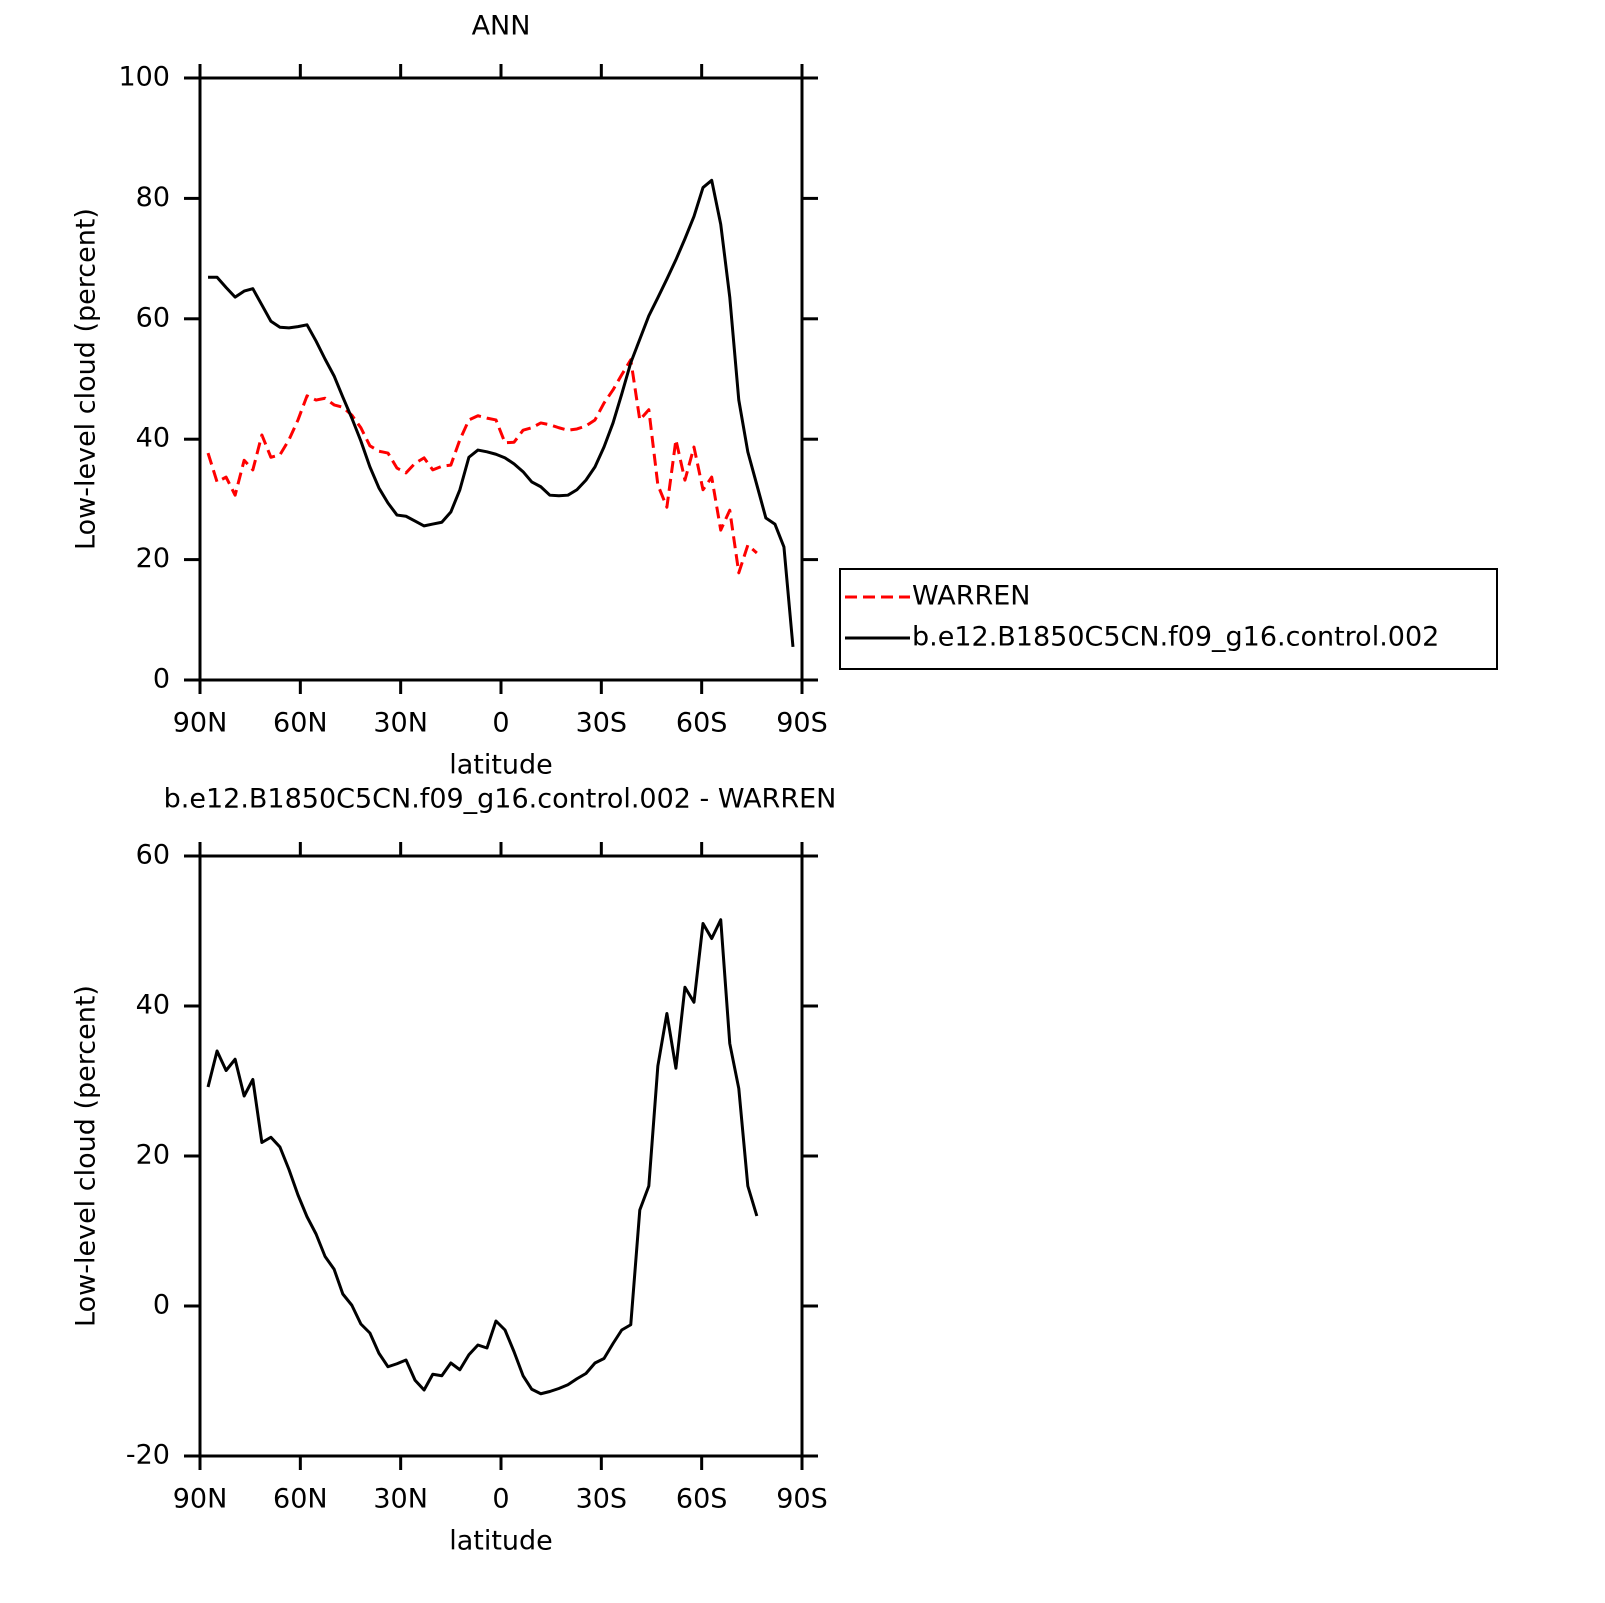 Image resolution: width=1605 pixels, height=1603 pixels. What do you see at coordinates (971, 596) in the screenshot?
I see `legend-label: WARREN` at bounding box center [971, 596].